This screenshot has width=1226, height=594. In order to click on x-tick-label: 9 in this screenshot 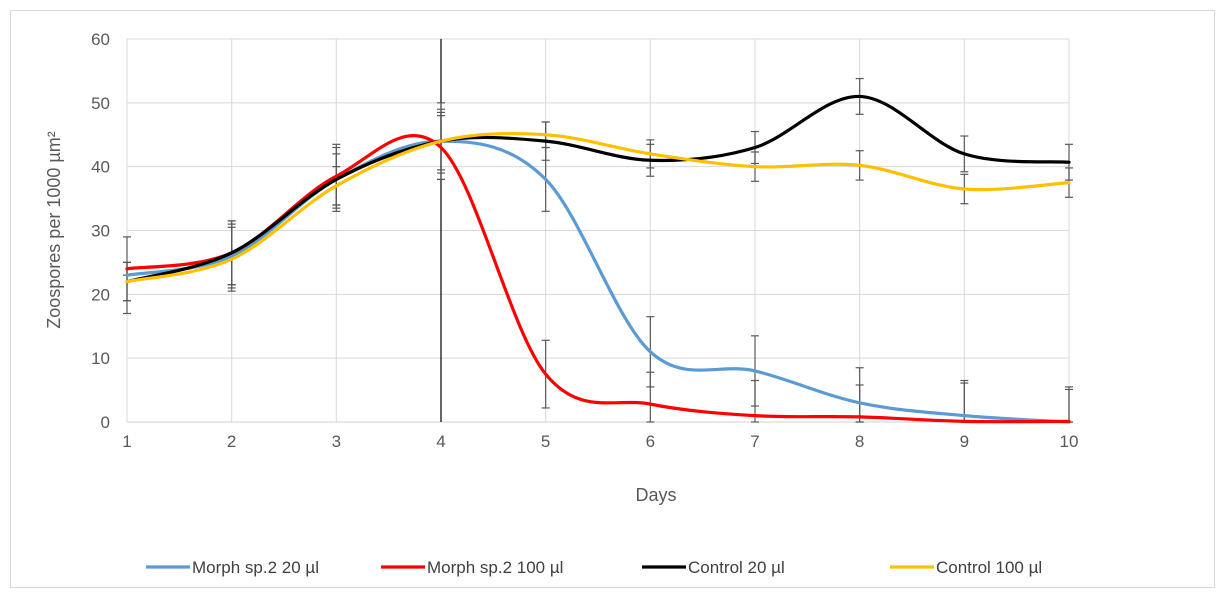, I will do `click(964, 441)`.